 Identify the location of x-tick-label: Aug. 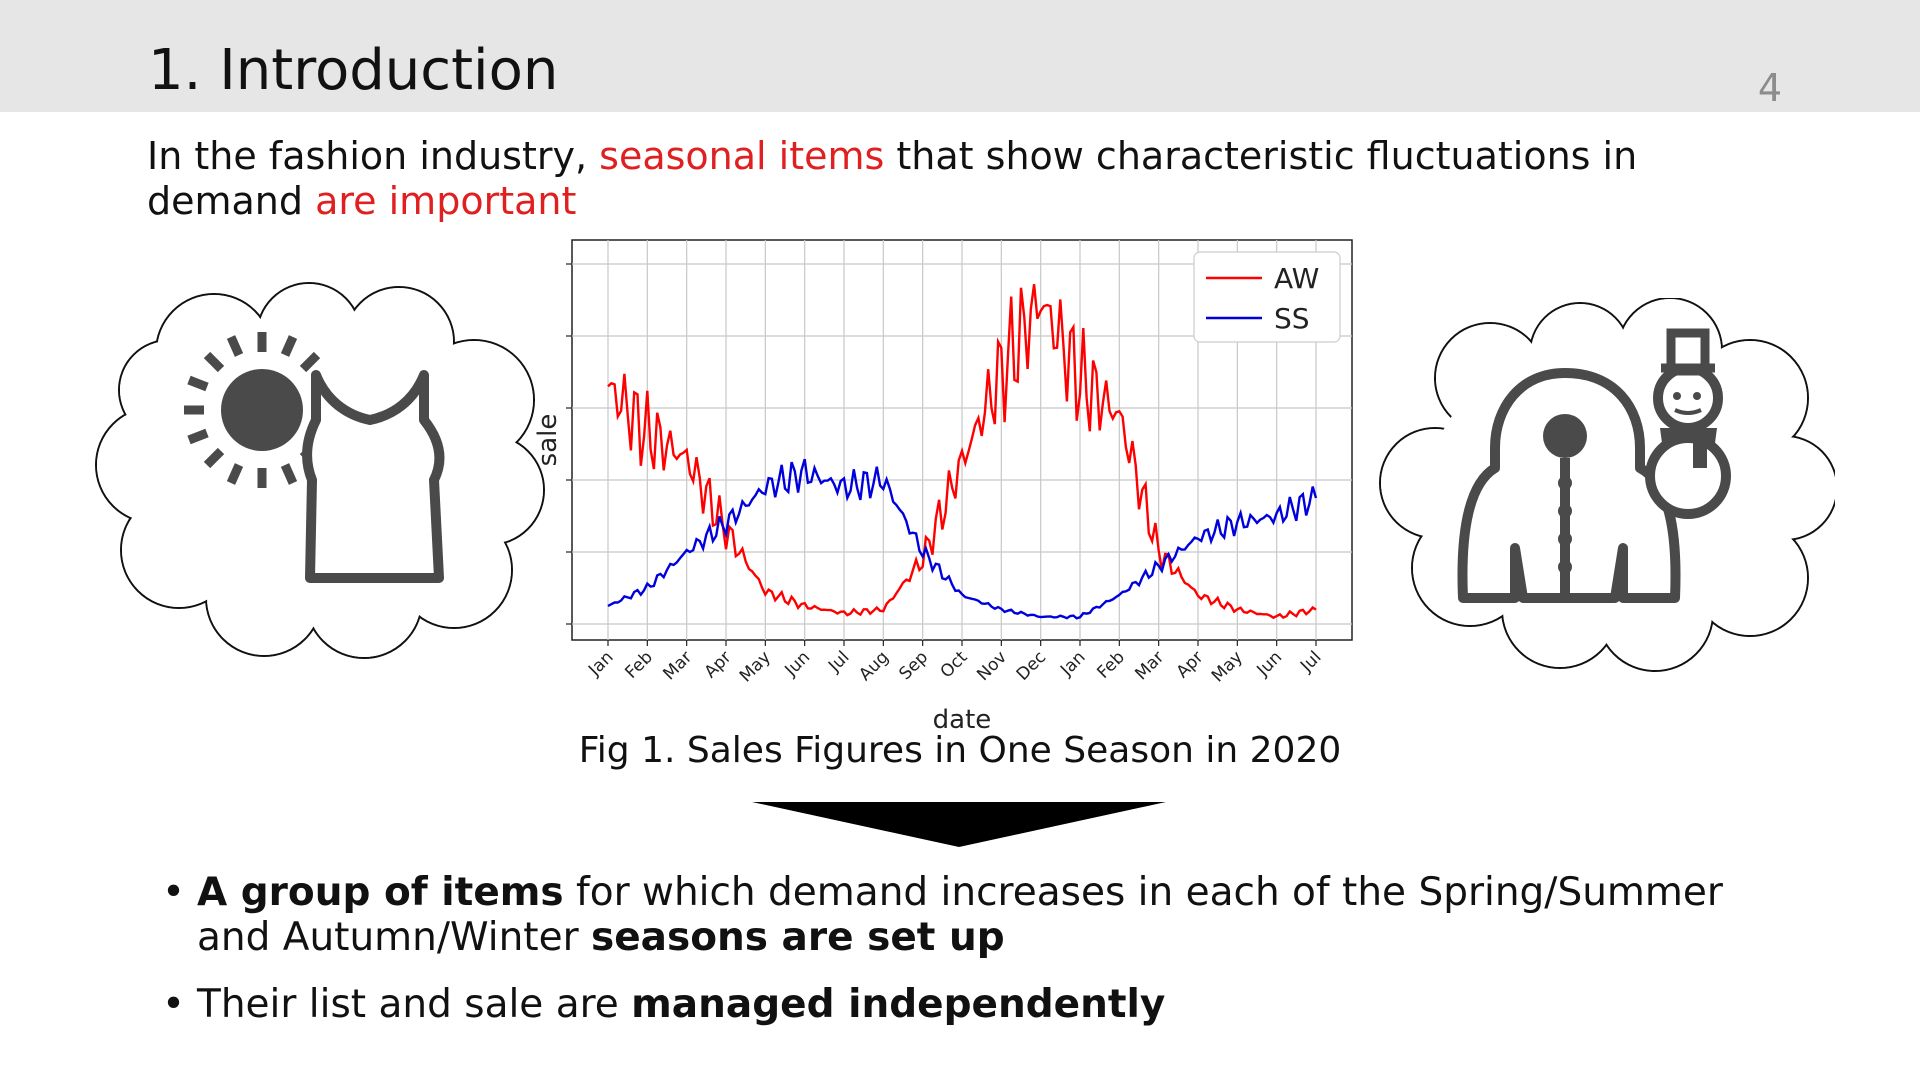
(874, 666).